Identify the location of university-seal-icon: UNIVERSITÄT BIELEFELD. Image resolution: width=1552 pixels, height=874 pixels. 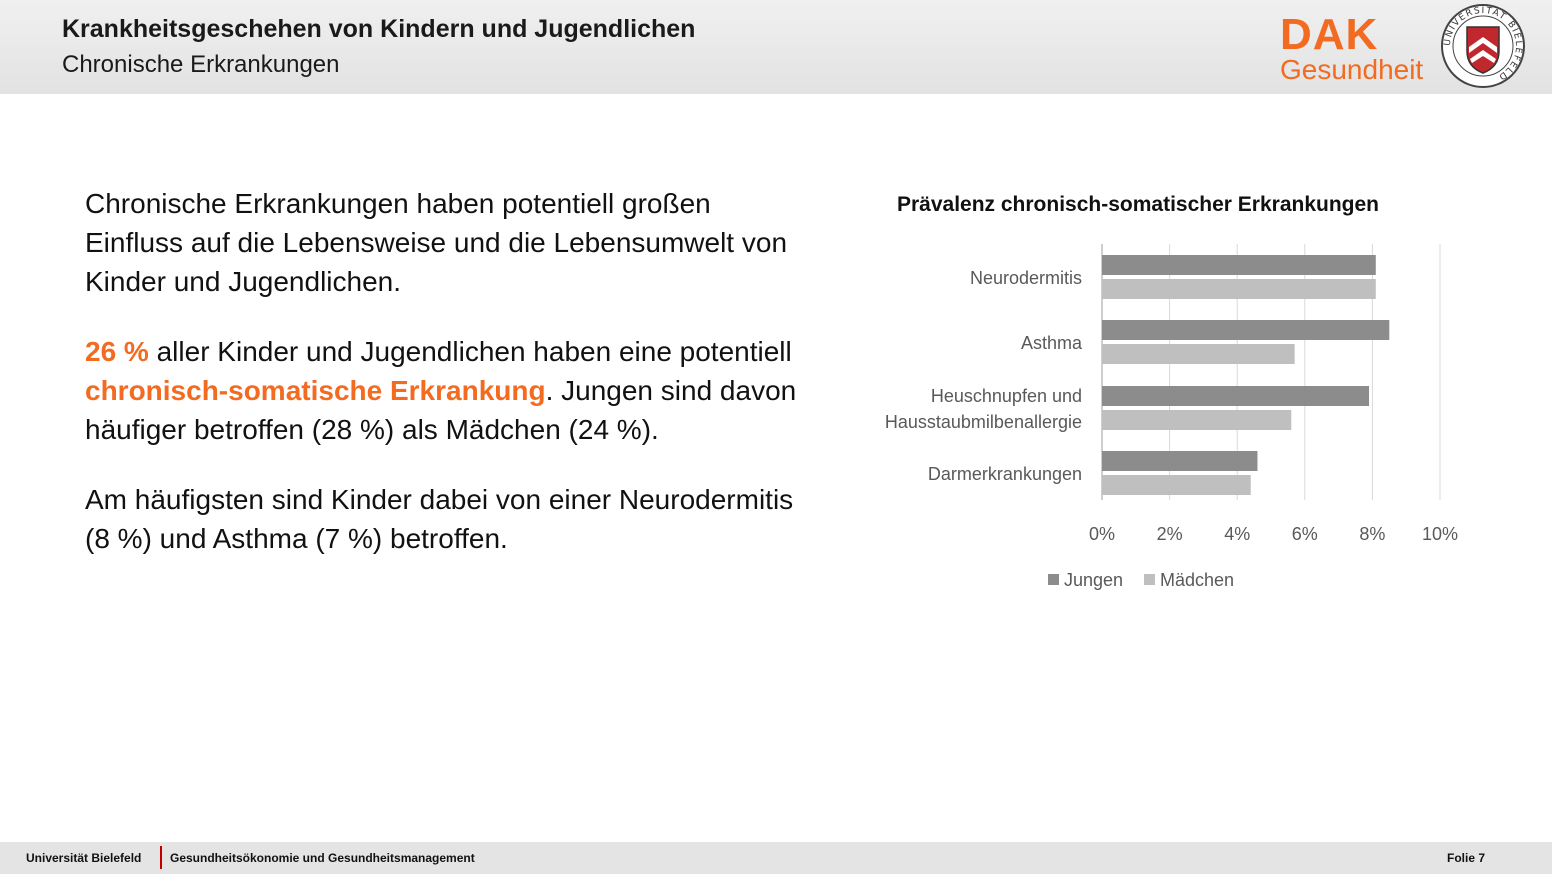
(1483, 46).